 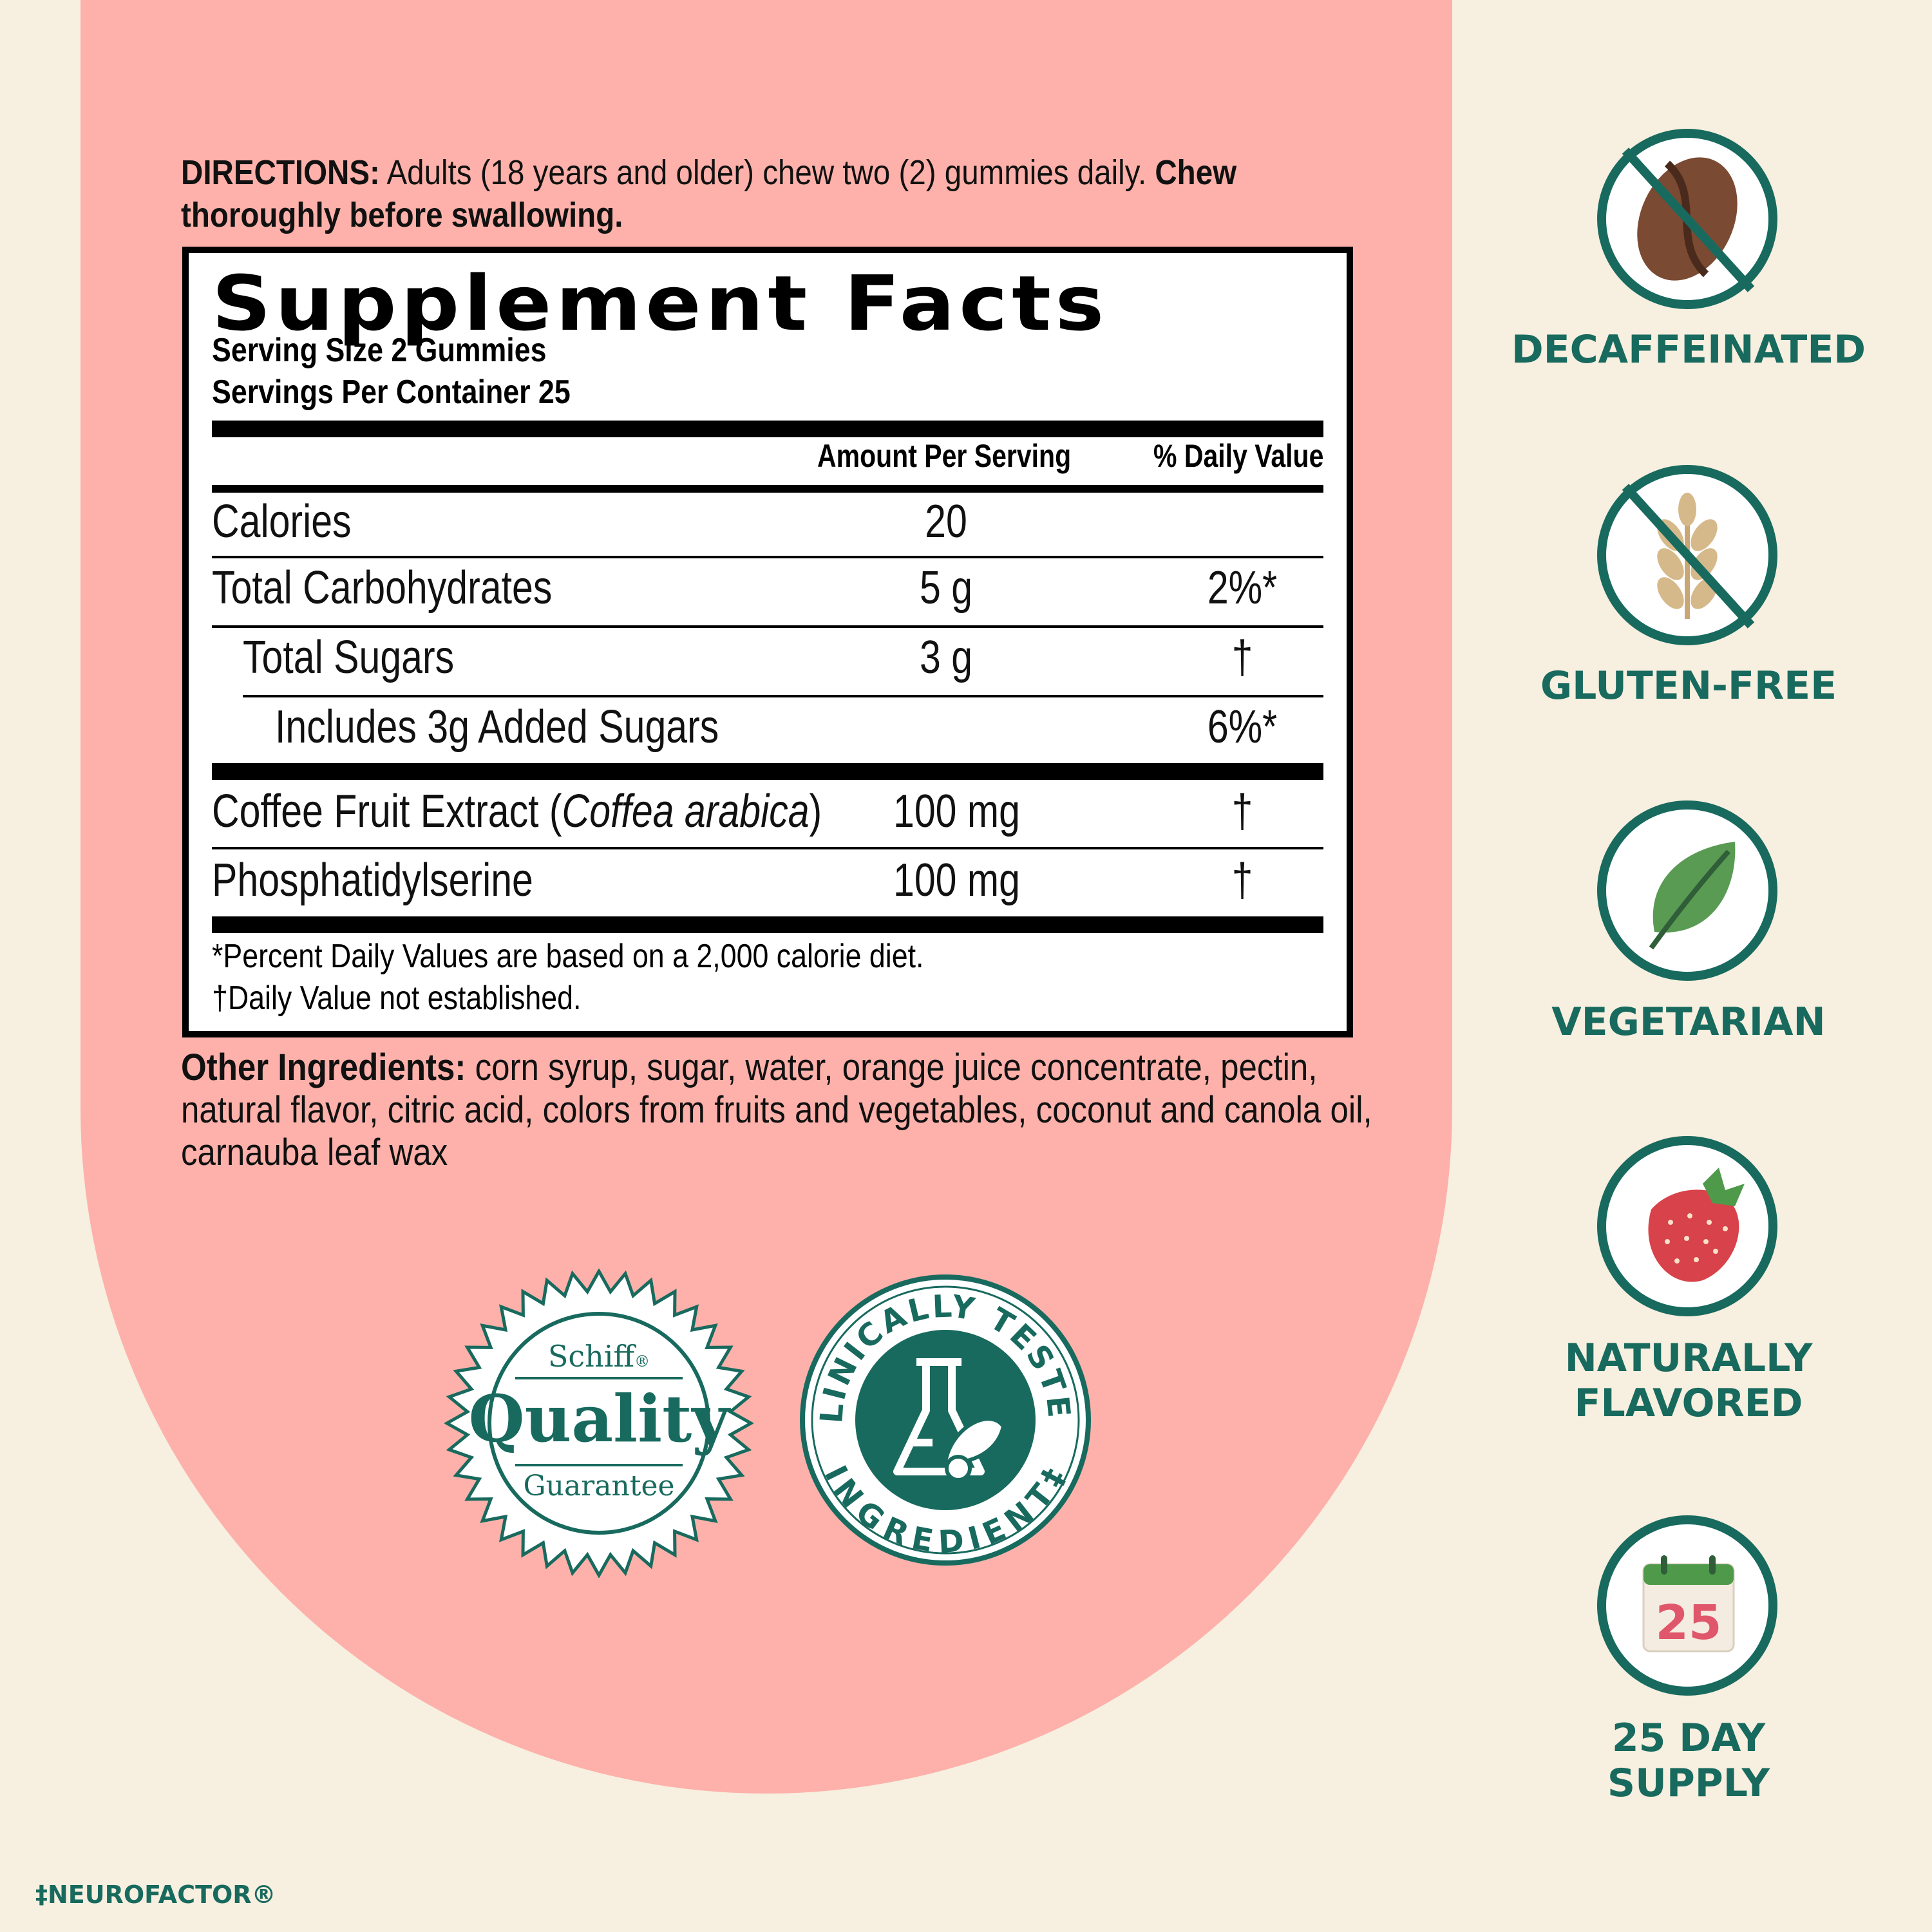 I want to click on naturally-flavored-line2: FLAVORED, so click(x=1688, y=1403).